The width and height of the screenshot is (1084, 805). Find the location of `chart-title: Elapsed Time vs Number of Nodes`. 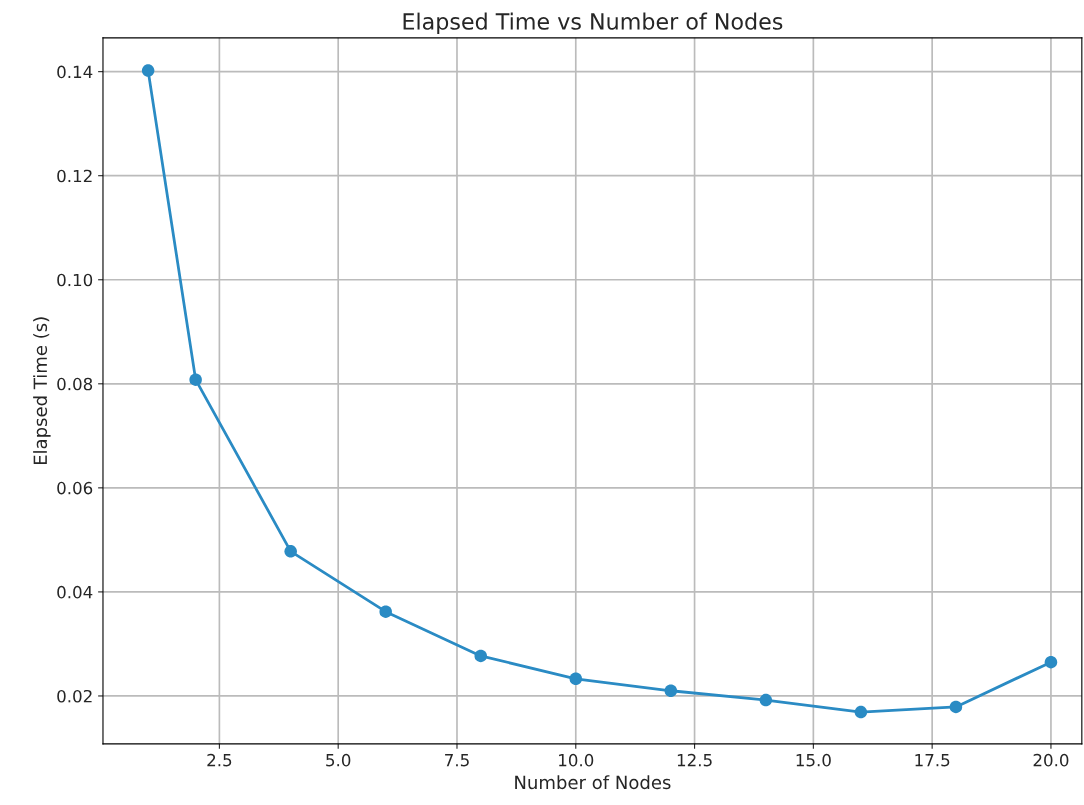

chart-title: Elapsed Time vs Number of Nodes is located at coordinates (593, 23).